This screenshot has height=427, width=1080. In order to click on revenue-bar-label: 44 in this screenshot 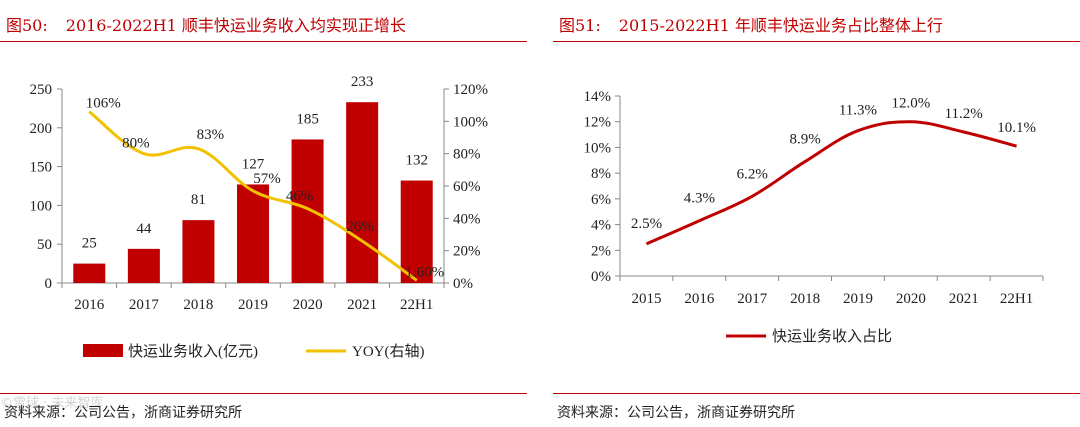, I will do `click(144, 229)`.